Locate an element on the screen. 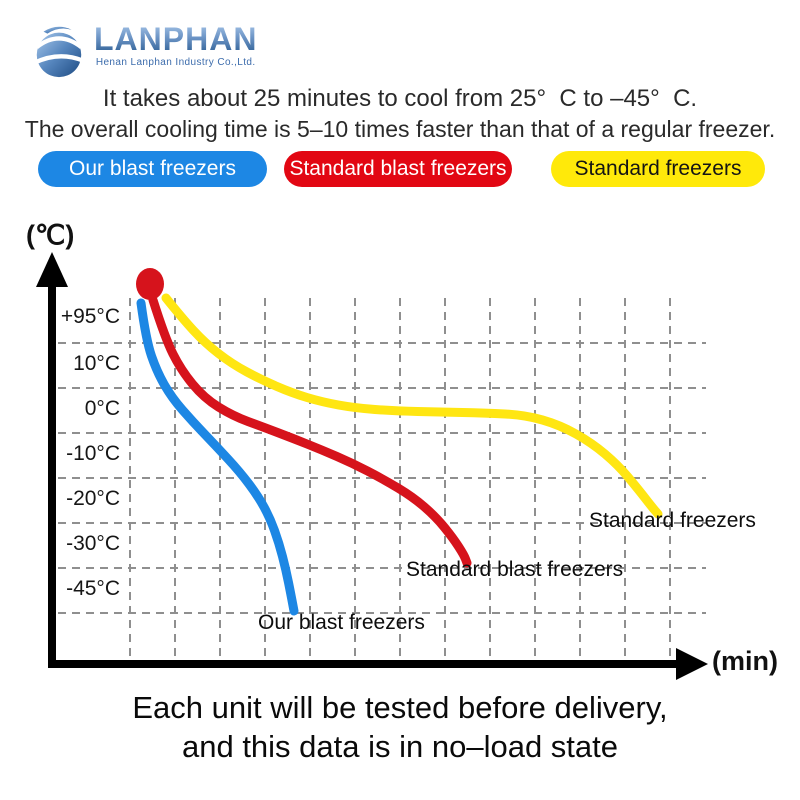 This screenshot has width=800, height=800. start-temperature-dot is located at coordinates (150, 284).